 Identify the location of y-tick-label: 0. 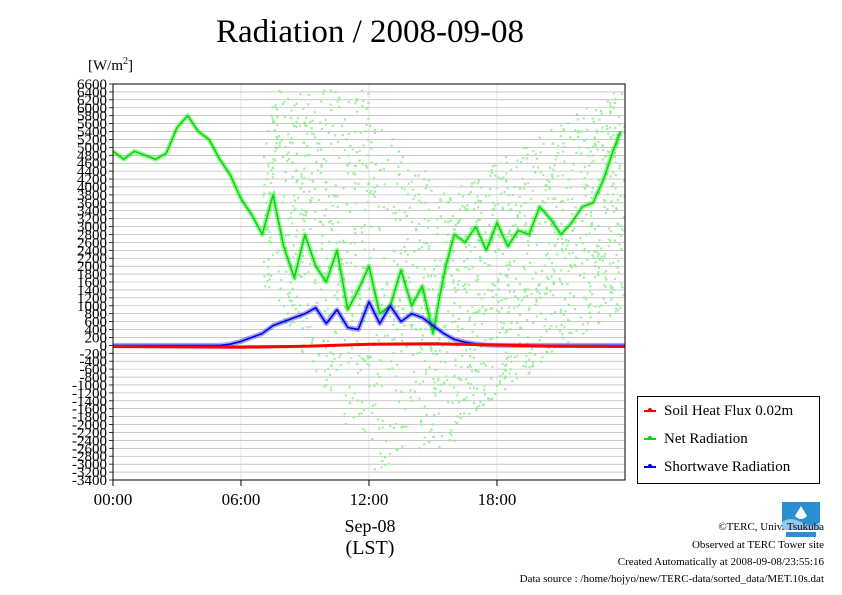
(104, 346).